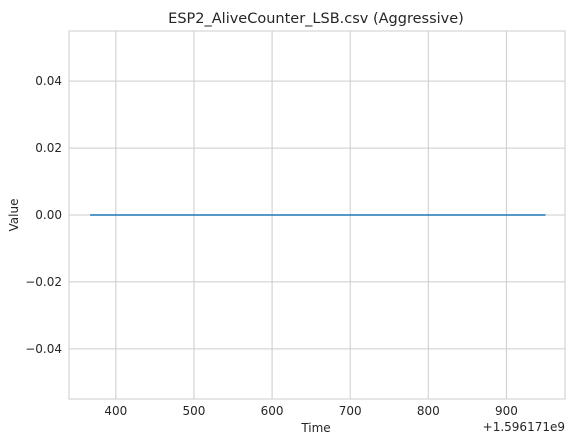 Image resolution: width=573 pixels, height=444 pixels. What do you see at coordinates (43, 282) in the screenshot?
I see `y-tick-label: −0.02` at bounding box center [43, 282].